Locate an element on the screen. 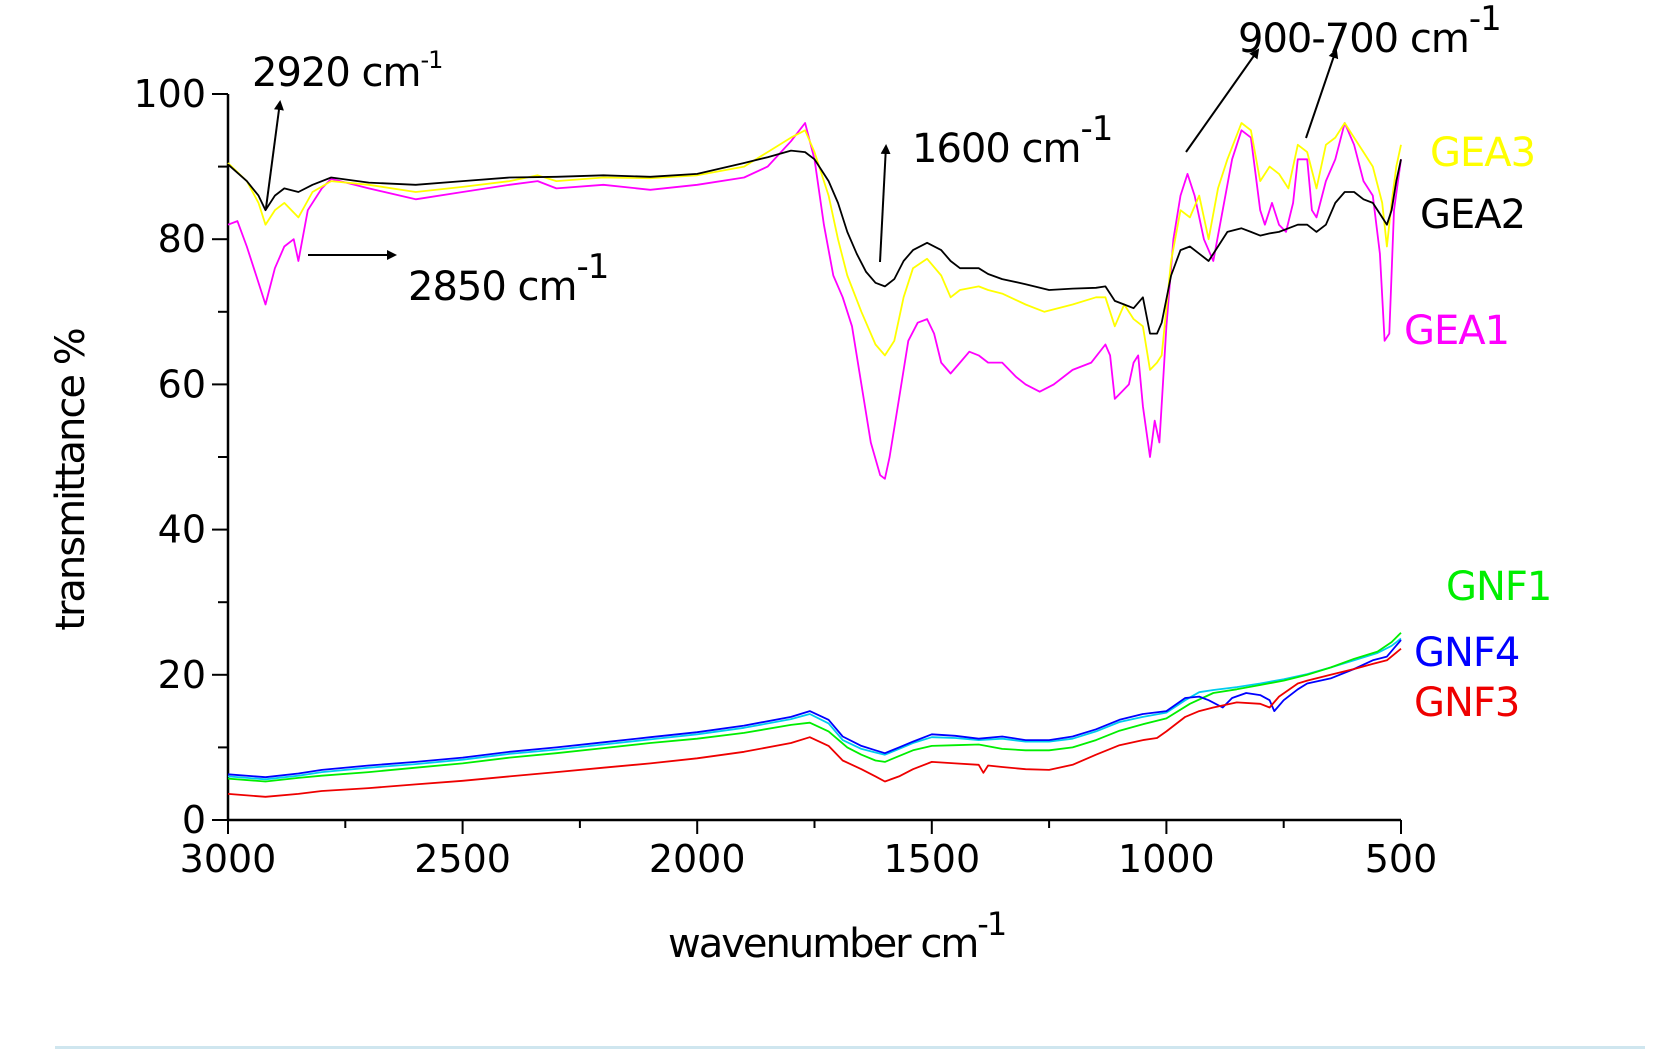 The width and height of the screenshot is (1662, 1054). y-tick-label: 80 is located at coordinates (182, 239).